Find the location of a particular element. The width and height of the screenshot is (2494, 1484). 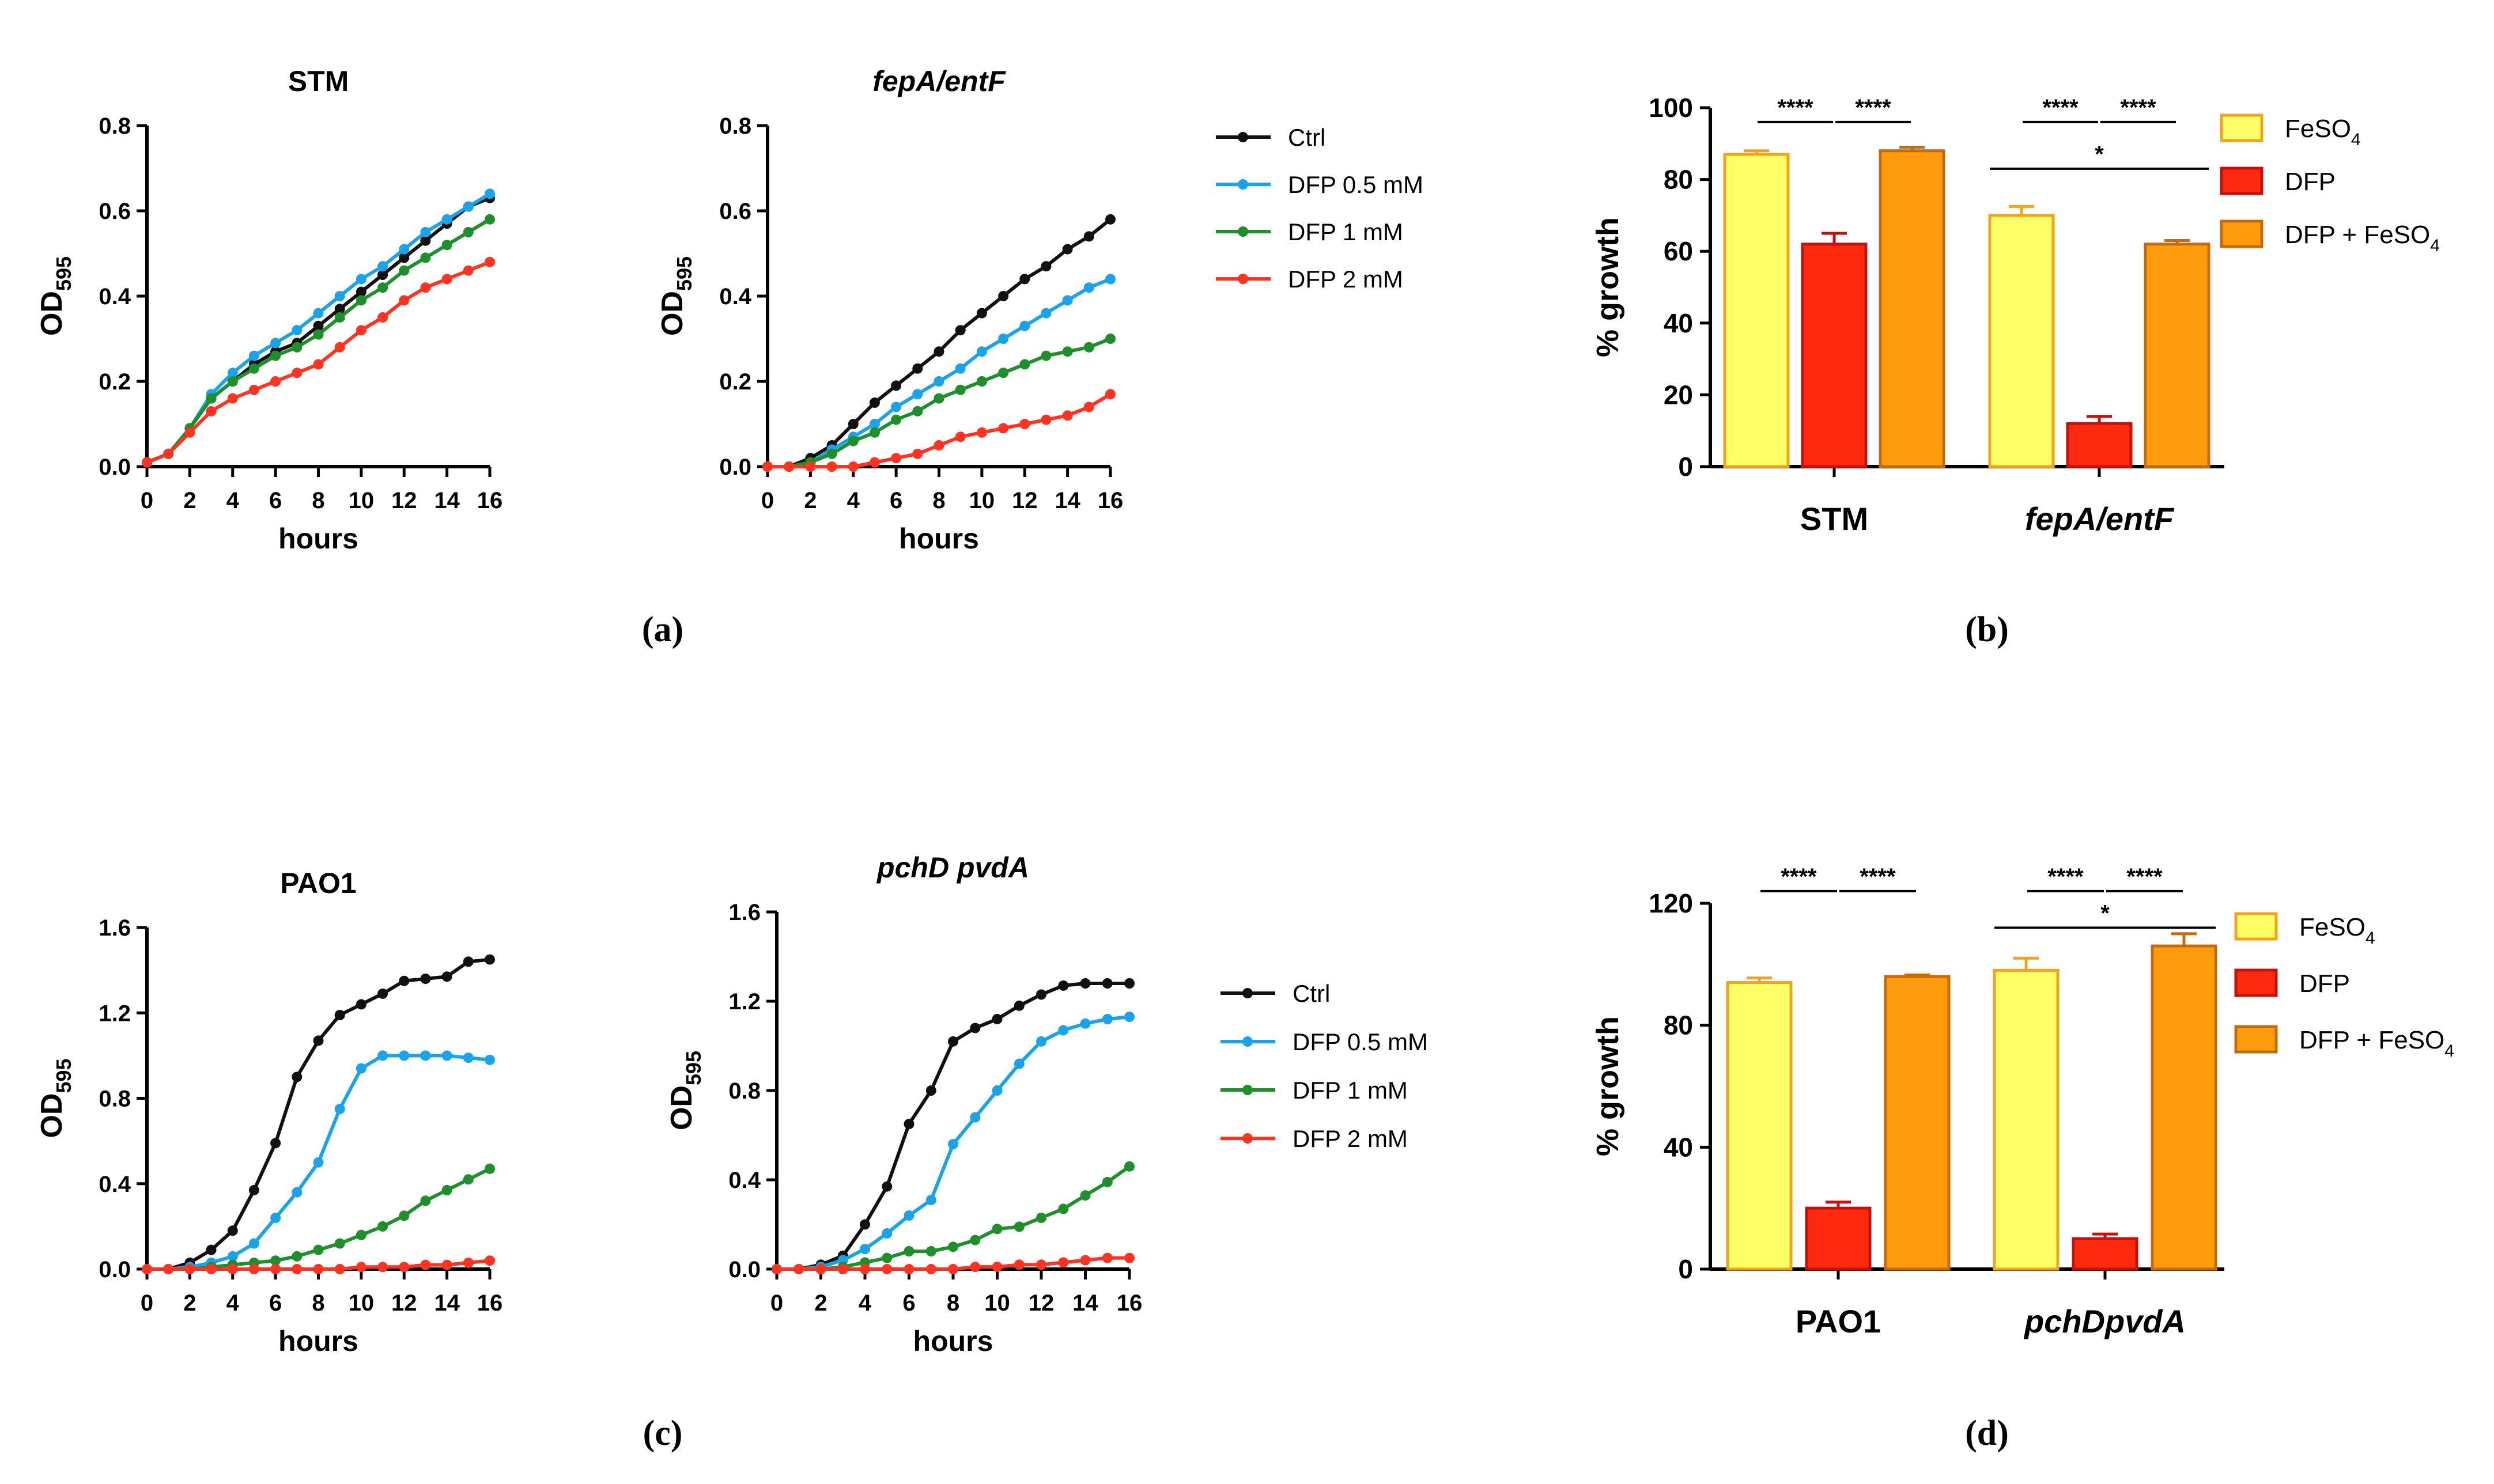

legend-swatch-dfp is located at coordinates (2256, 982).